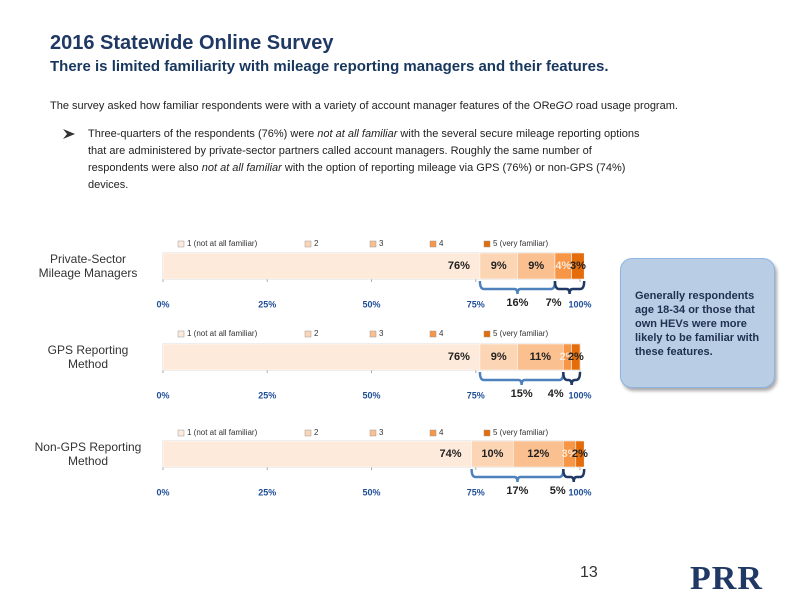 The image size is (800, 600). What do you see at coordinates (726, 578) in the screenshot?
I see `logo: PRR` at bounding box center [726, 578].